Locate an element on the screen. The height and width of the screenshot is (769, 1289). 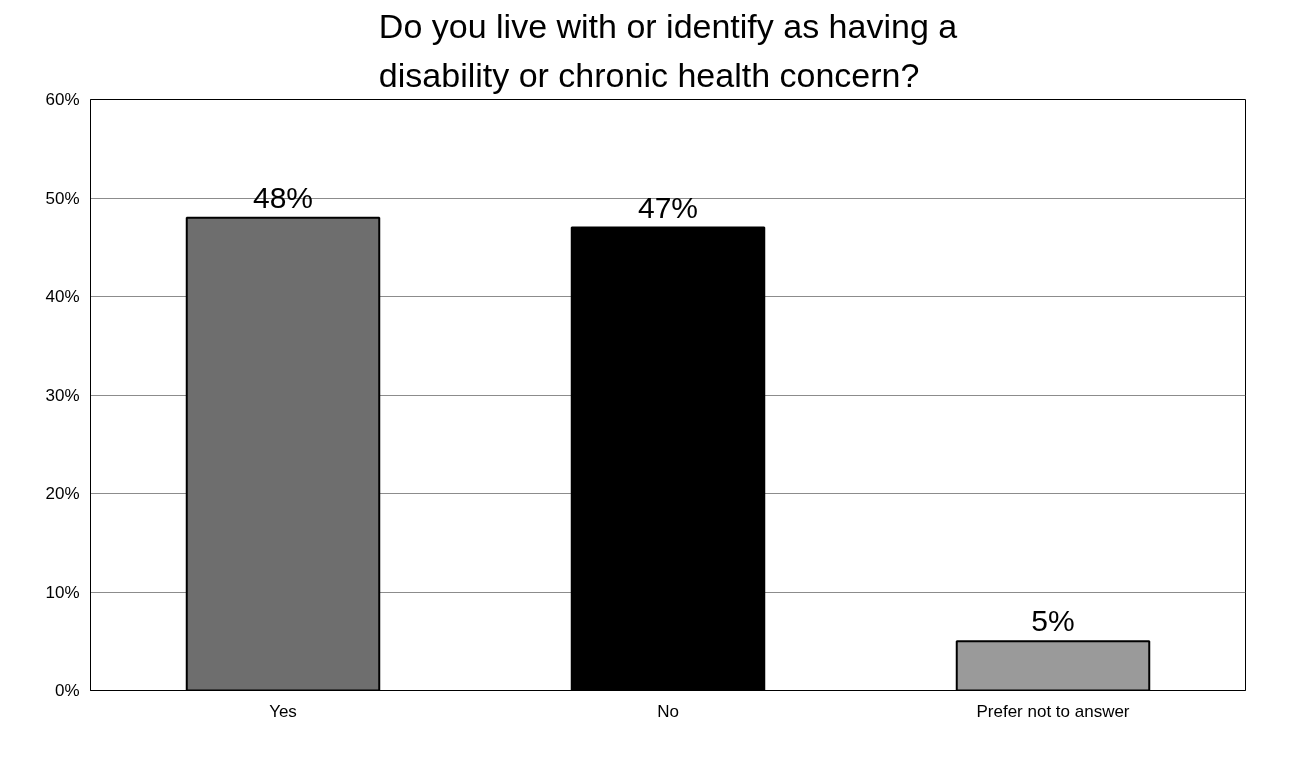
data-label: 48% is located at coordinates (283, 197).